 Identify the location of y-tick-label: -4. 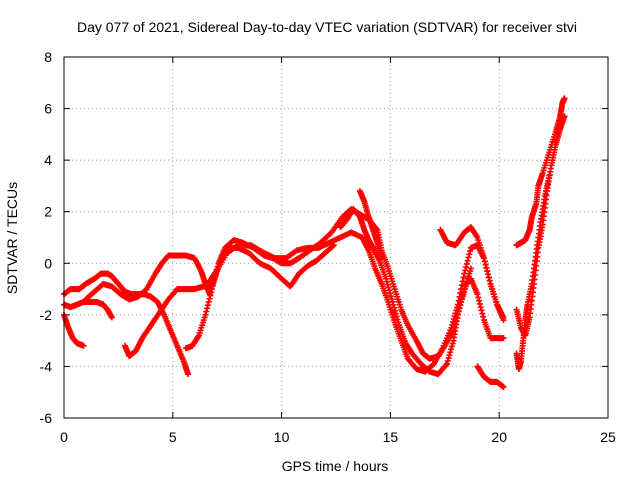
(46, 366).